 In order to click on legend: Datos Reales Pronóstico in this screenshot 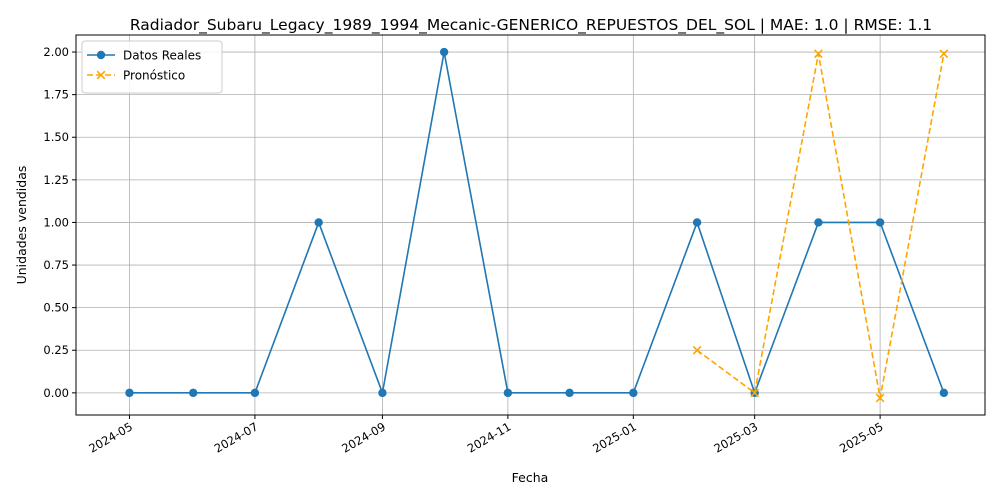, I will do `click(152, 67)`.